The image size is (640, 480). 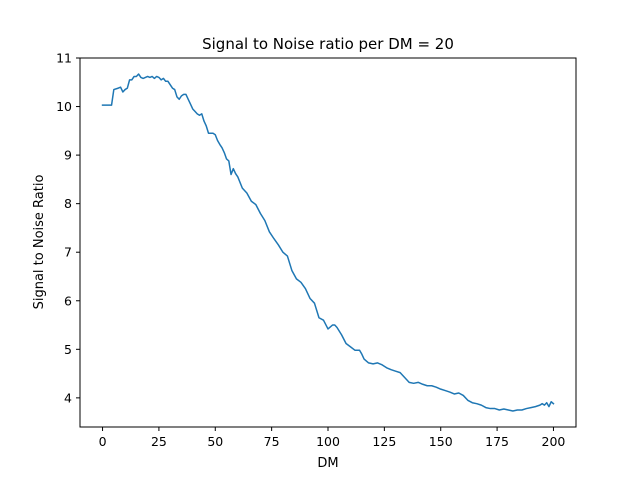 I want to click on x-tick-label: 125, so click(x=384, y=441).